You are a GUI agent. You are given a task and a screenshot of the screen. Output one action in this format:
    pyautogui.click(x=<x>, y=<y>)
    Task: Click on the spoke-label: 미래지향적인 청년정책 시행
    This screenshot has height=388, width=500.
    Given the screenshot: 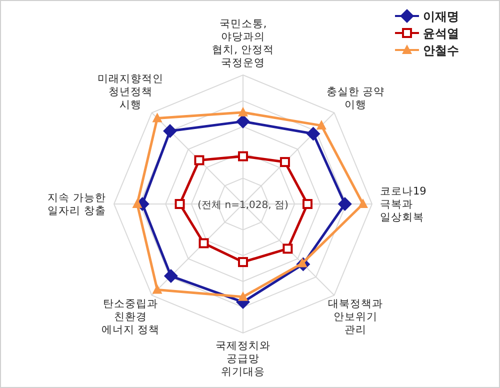 What is the action you would take?
    pyautogui.click(x=131, y=91)
    